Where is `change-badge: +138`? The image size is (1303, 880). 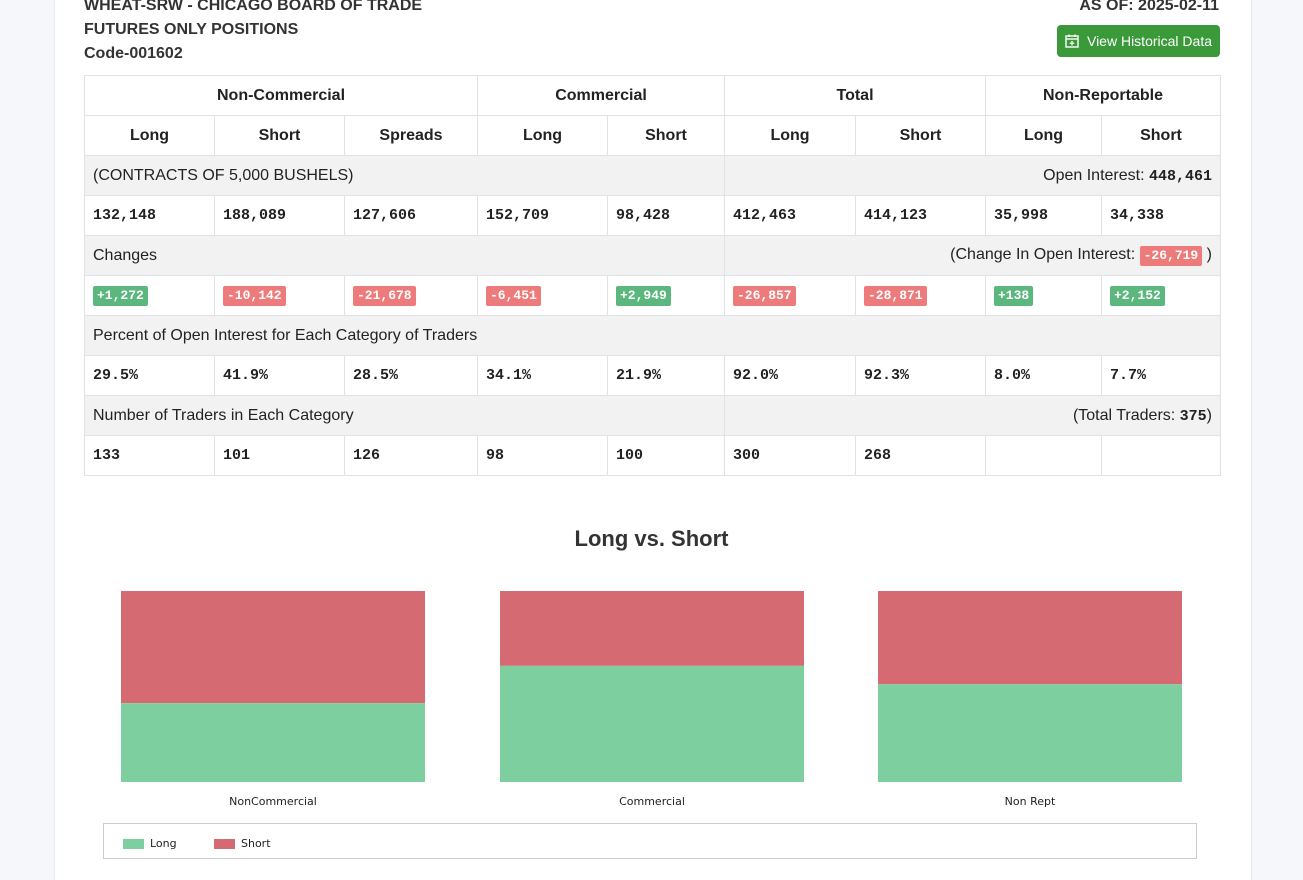
change-badge: +138 is located at coordinates (1014, 295).